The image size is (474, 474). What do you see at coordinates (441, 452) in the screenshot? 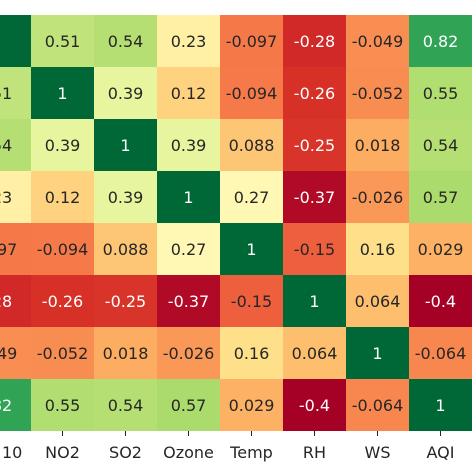
I see `x-tick-label: AQI` at bounding box center [441, 452].